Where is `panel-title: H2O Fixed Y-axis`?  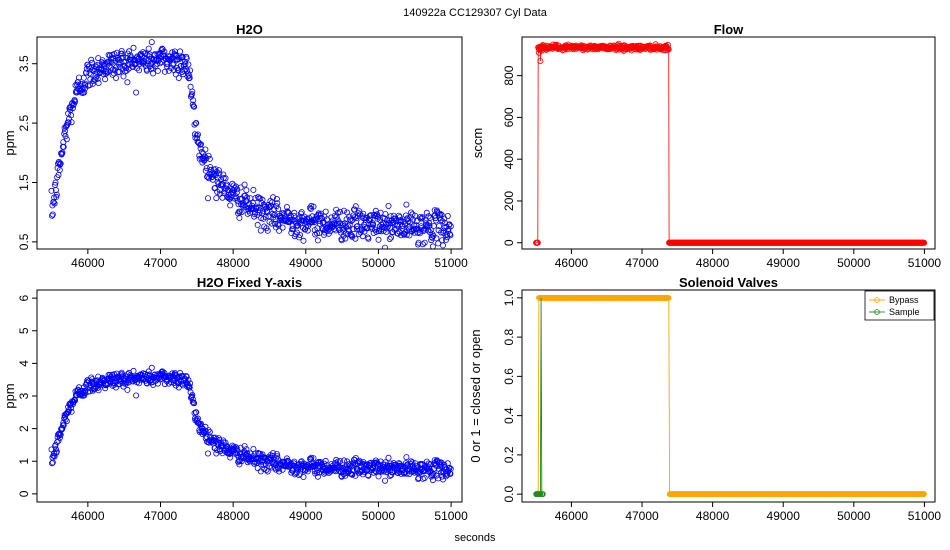 panel-title: H2O Fixed Y-axis is located at coordinates (249, 282).